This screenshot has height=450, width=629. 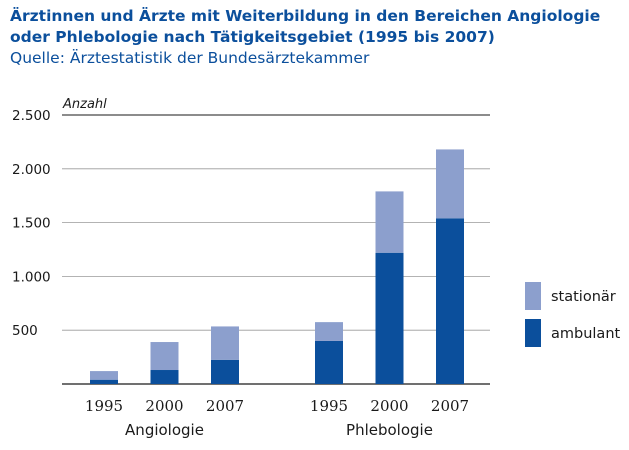 What do you see at coordinates (329, 331) in the screenshot?
I see `bar-phlebologie-1995-stationär` at bounding box center [329, 331].